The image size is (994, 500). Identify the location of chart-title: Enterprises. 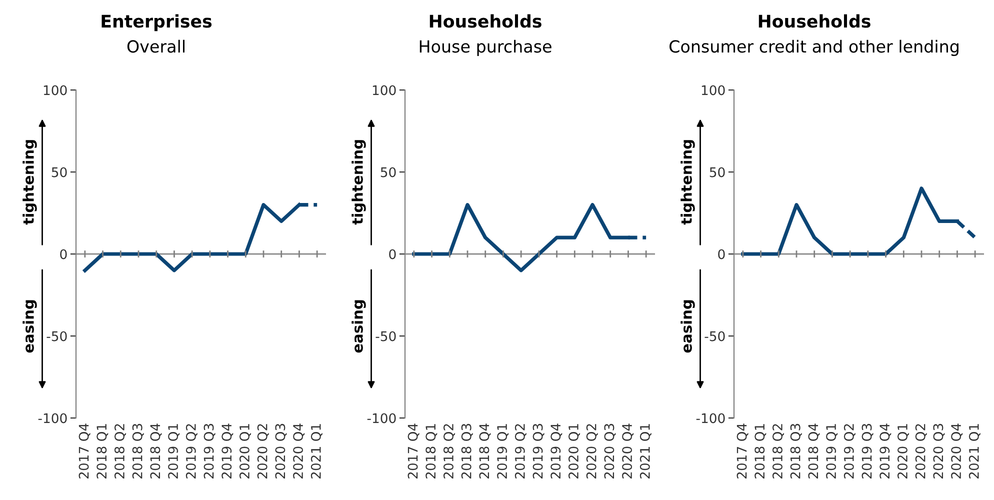
(157, 23).